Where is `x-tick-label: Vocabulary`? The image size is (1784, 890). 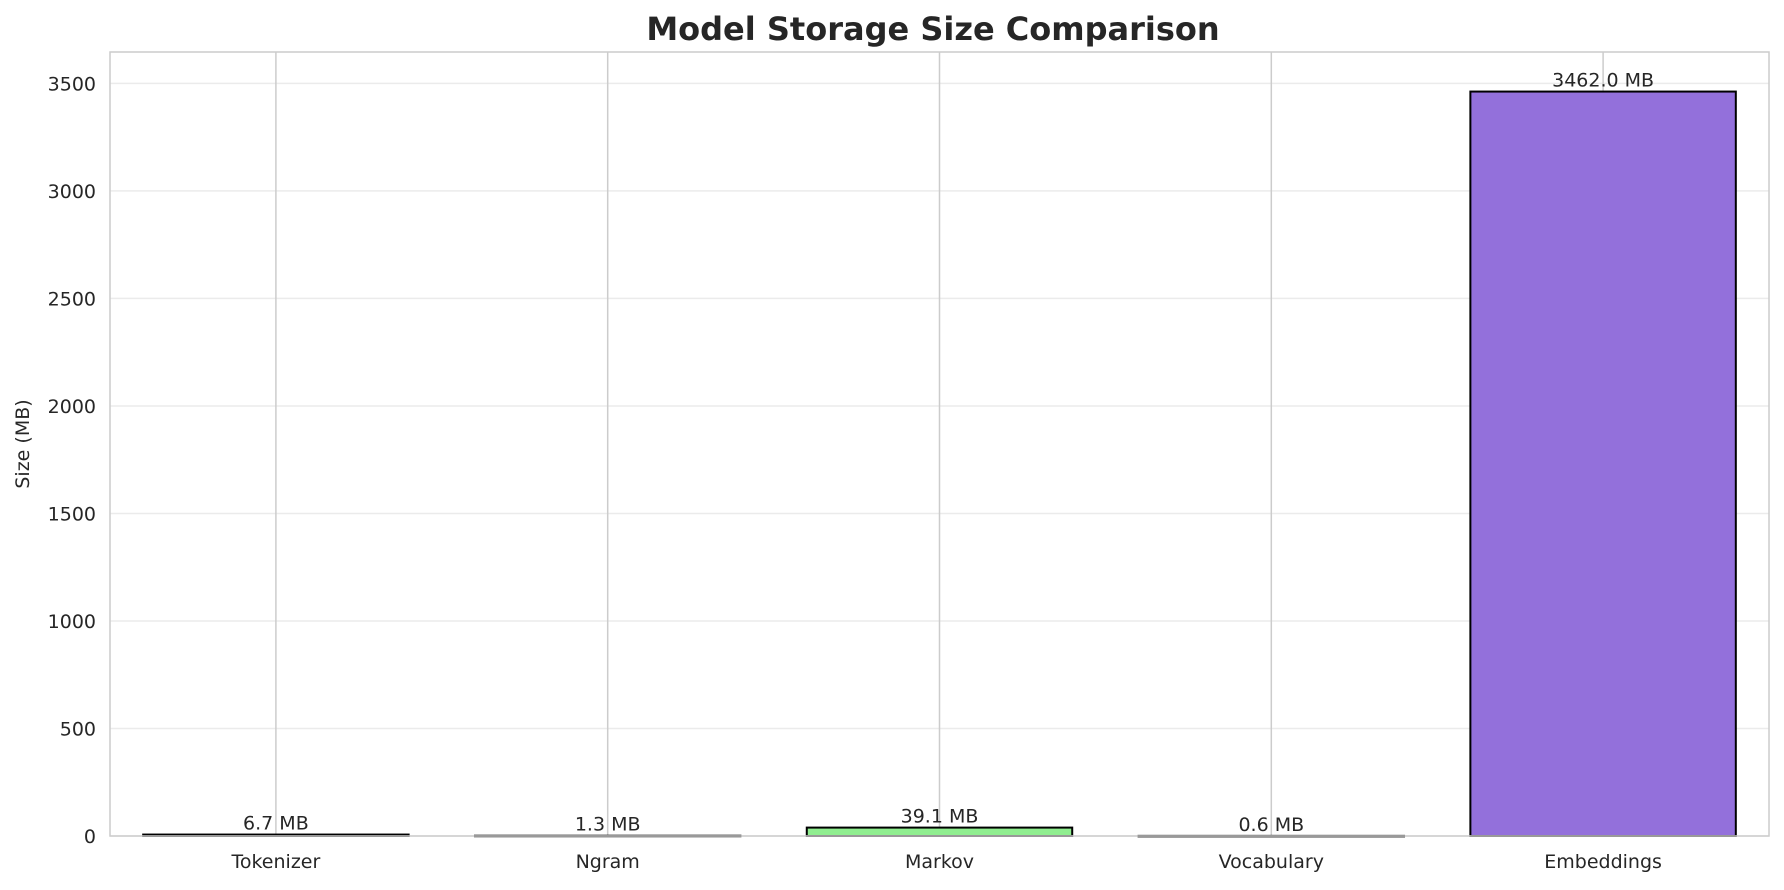 x-tick-label: Vocabulary is located at coordinates (1271, 862).